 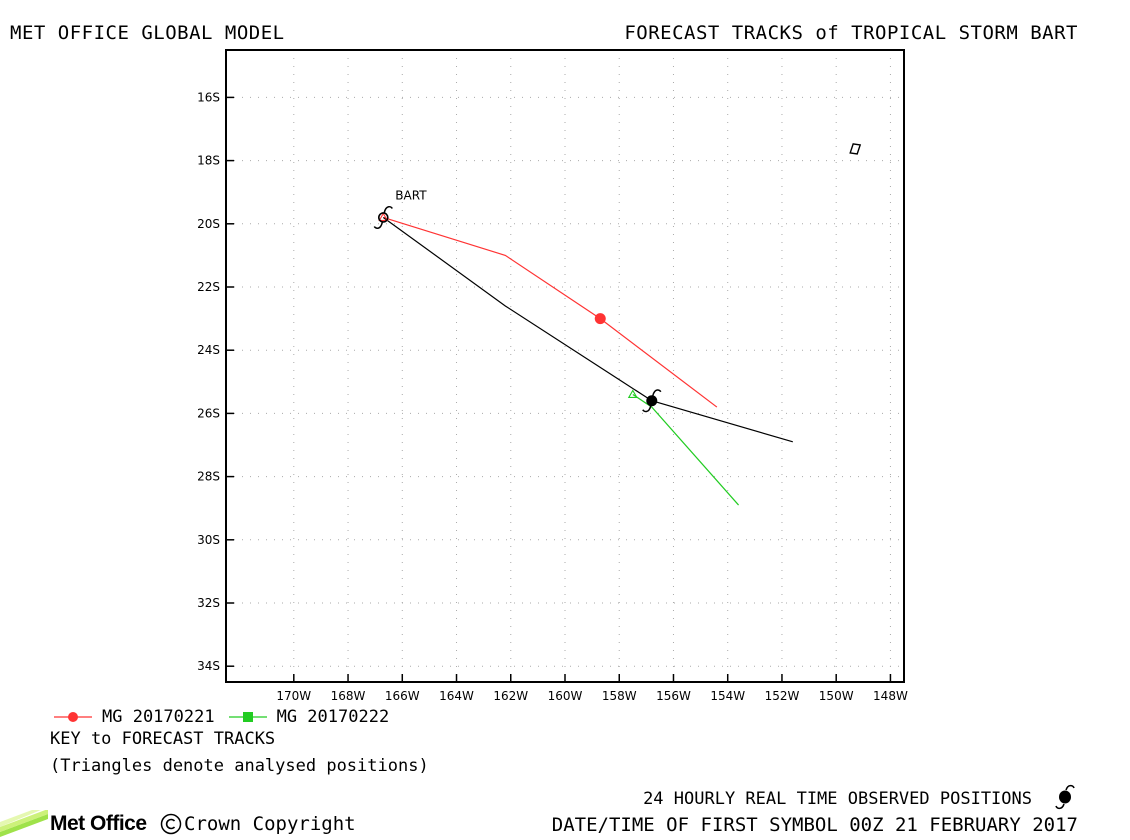 What do you see at coordinates (402, 694) in the screenshot?
I see `x-tick-label: 166W` at bounding box center [402, 694].